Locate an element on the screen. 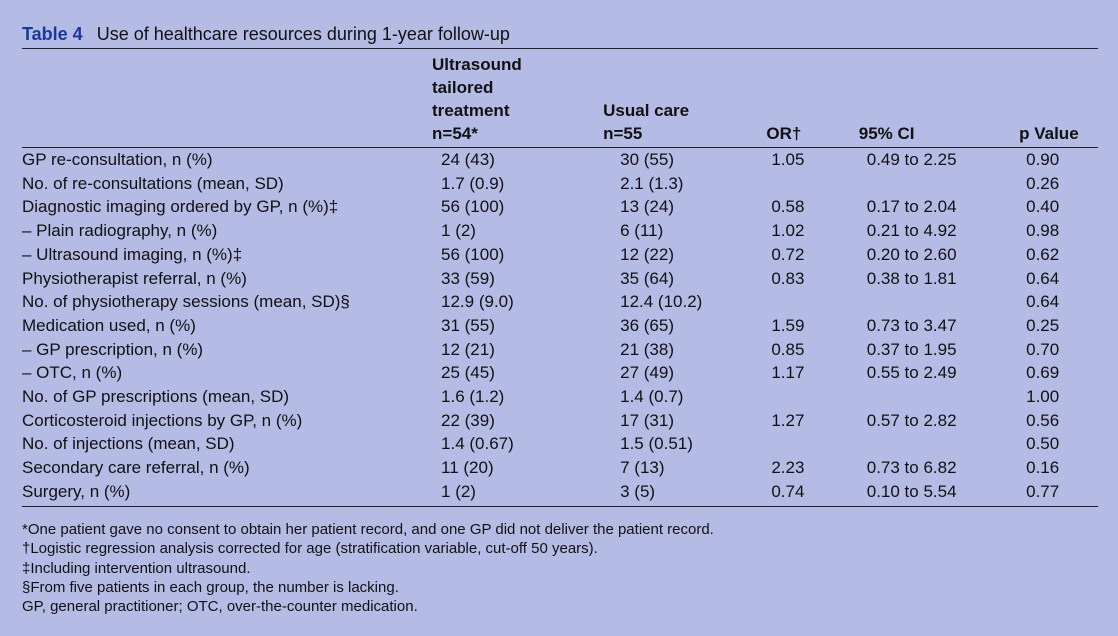 Image resolution: width=1118 pixels, height=636 pixels. table-cell: 1.7 (0.9) is located at coordinates (473, 183).